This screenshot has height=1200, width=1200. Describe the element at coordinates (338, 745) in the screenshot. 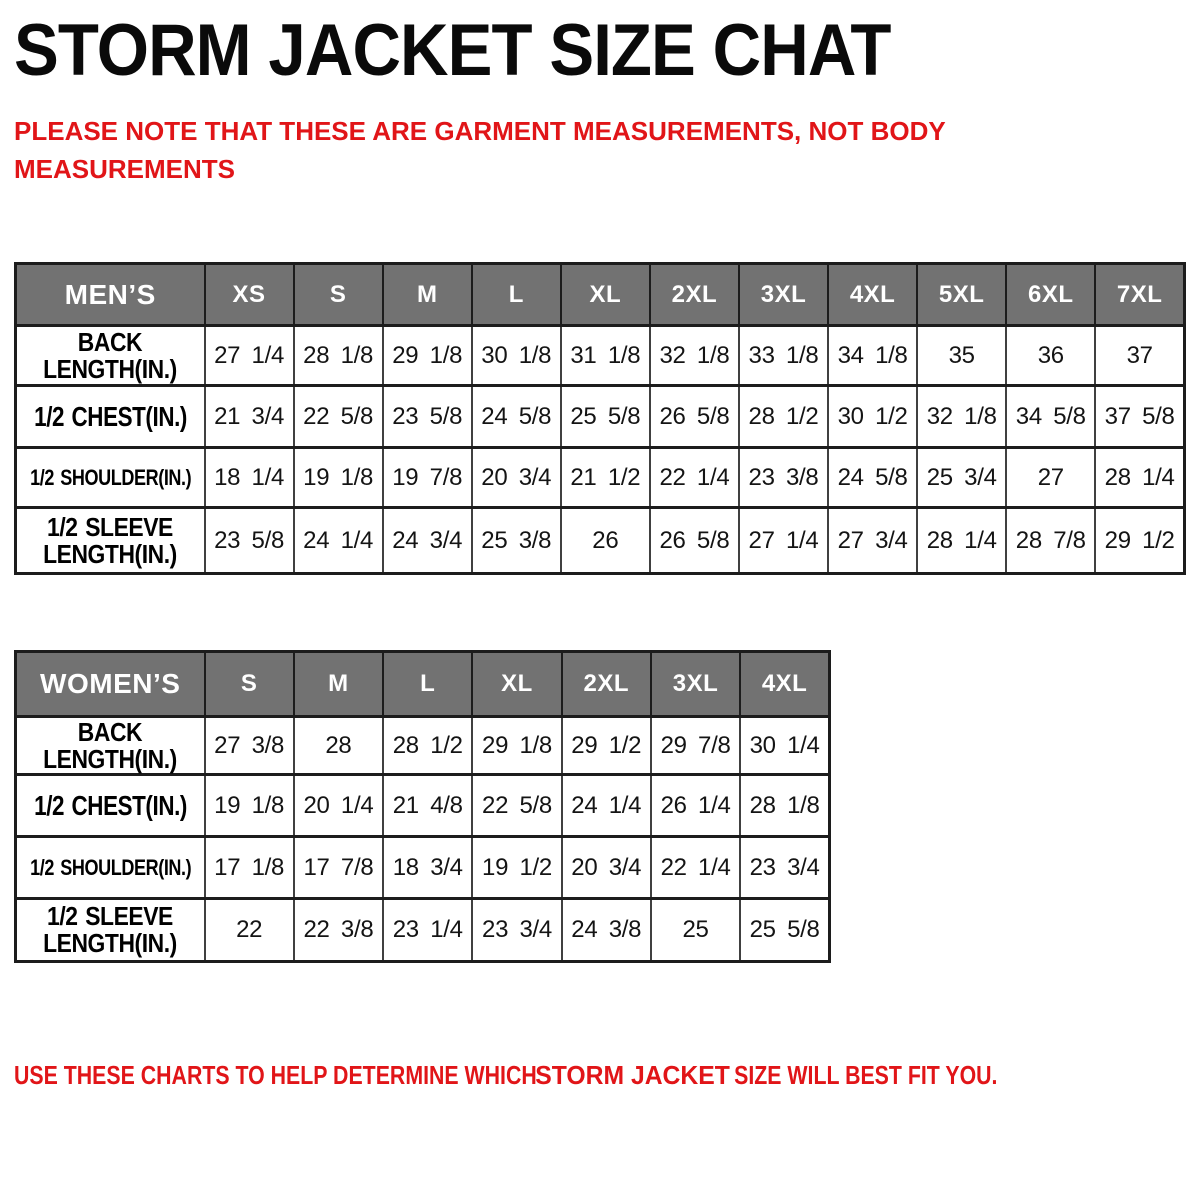

I see `size-value-cell: 28` at that location.